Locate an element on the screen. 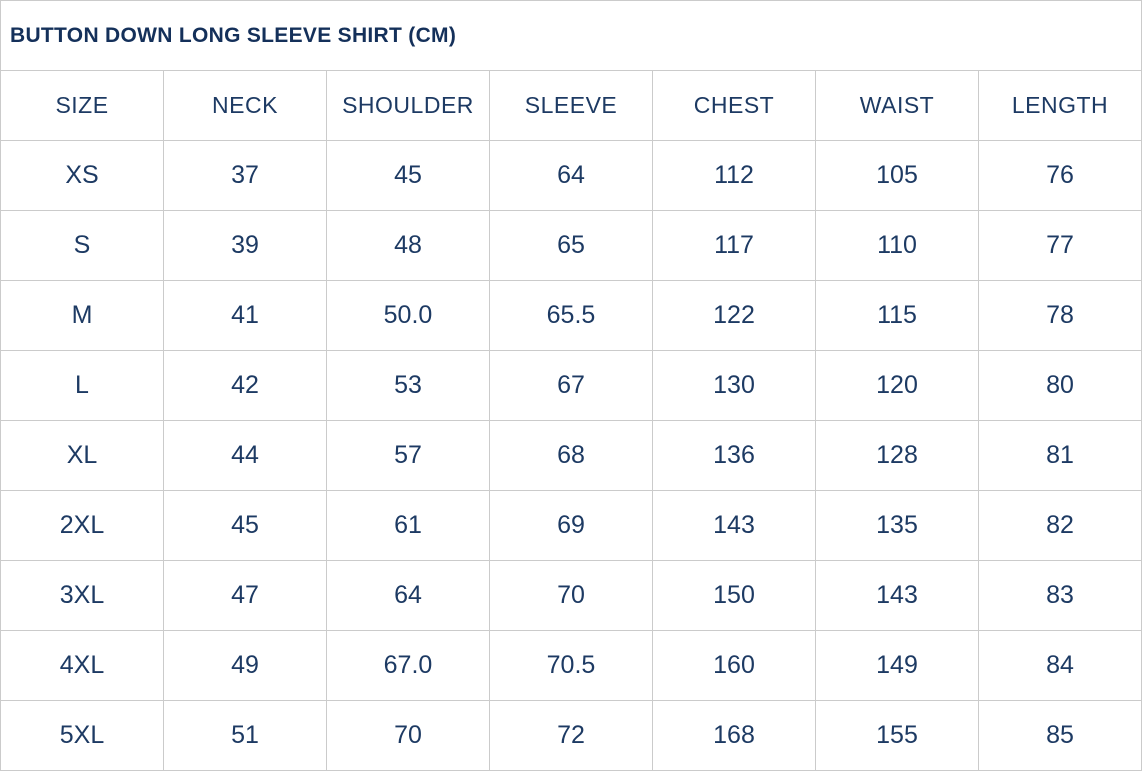 The width and height of the screenshot is (1142, 771). table-cell: 130 is located at coordinates (734, 385).